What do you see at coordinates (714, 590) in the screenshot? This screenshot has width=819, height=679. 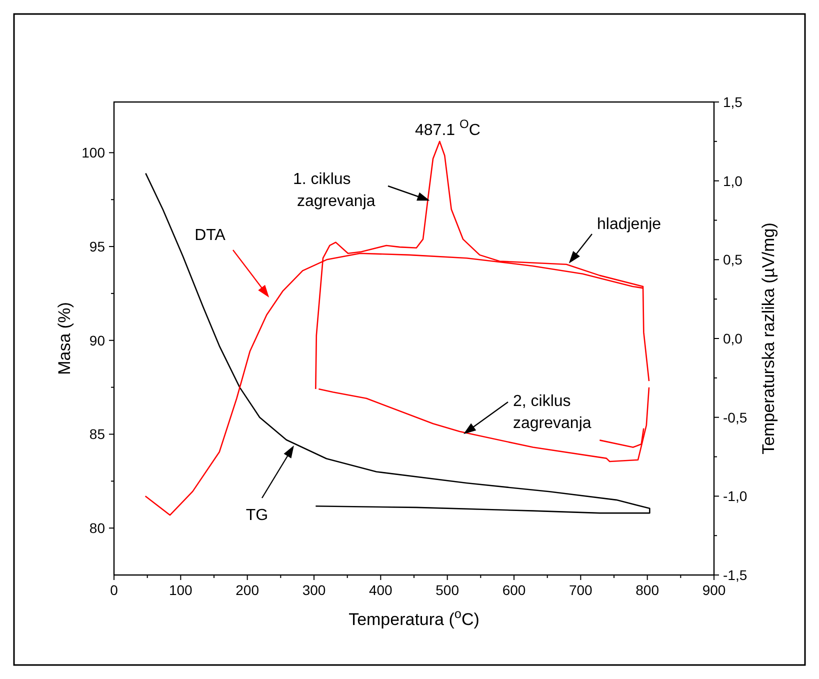 I see `x-tick-label: 900` at bounding box center [714, 590].